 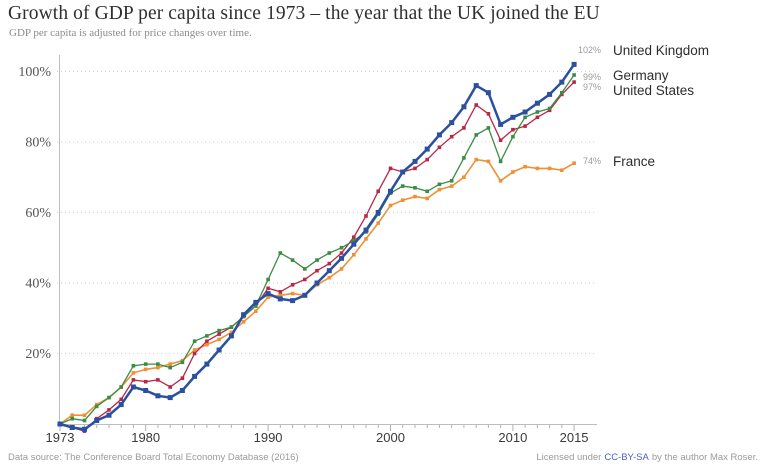 What do you see at coordinates (427, 198) in the screenshot?
I see `data-point-france-2003` at bounding box center [427, 198].